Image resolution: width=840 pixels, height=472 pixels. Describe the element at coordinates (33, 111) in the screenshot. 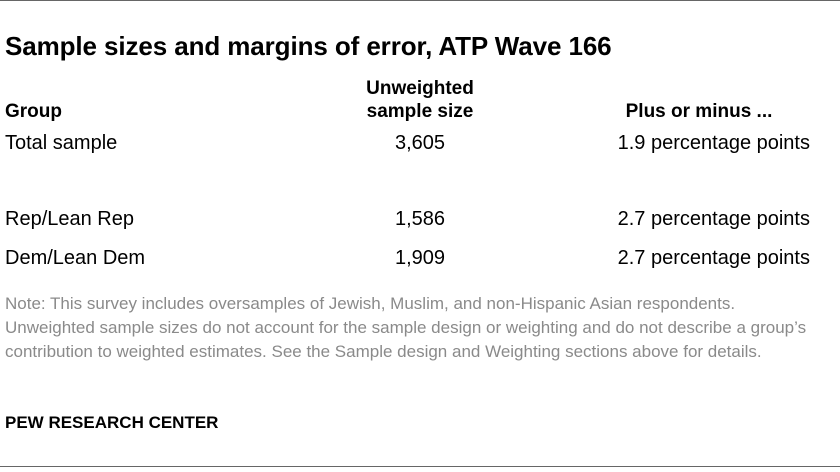

I see `header-group: Group` at that location.